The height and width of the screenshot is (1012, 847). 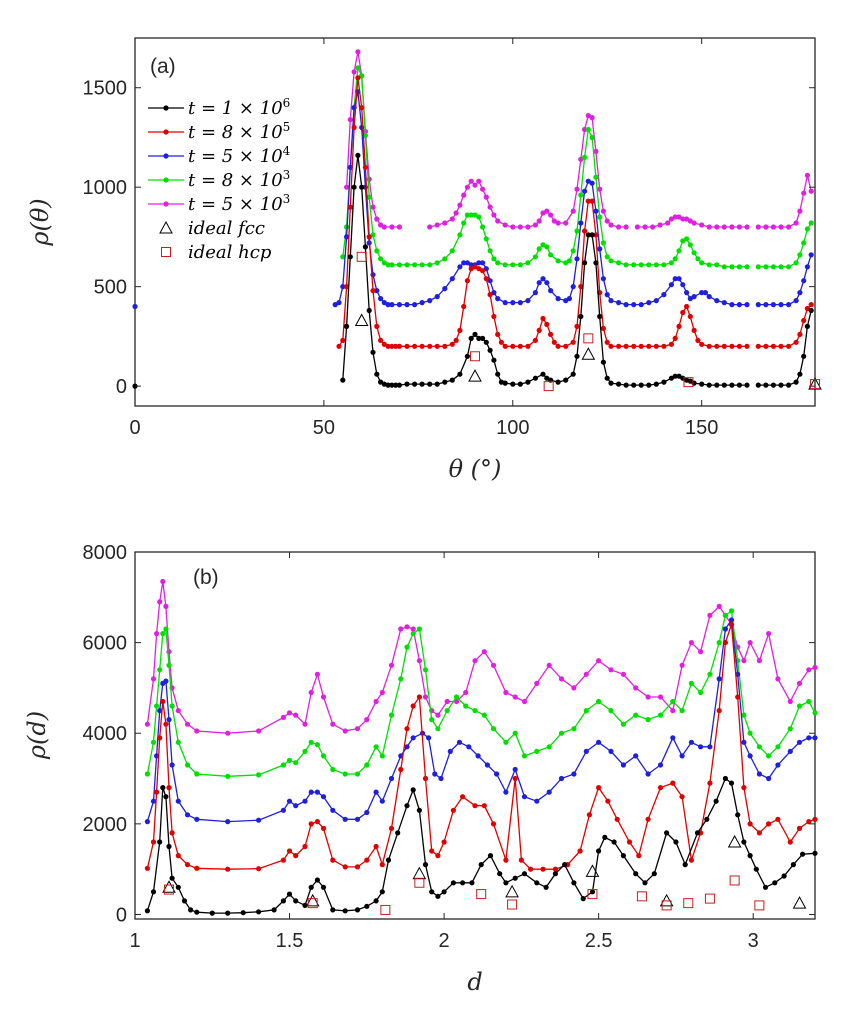 I want to click on series-line, so click(x=785, y=201).